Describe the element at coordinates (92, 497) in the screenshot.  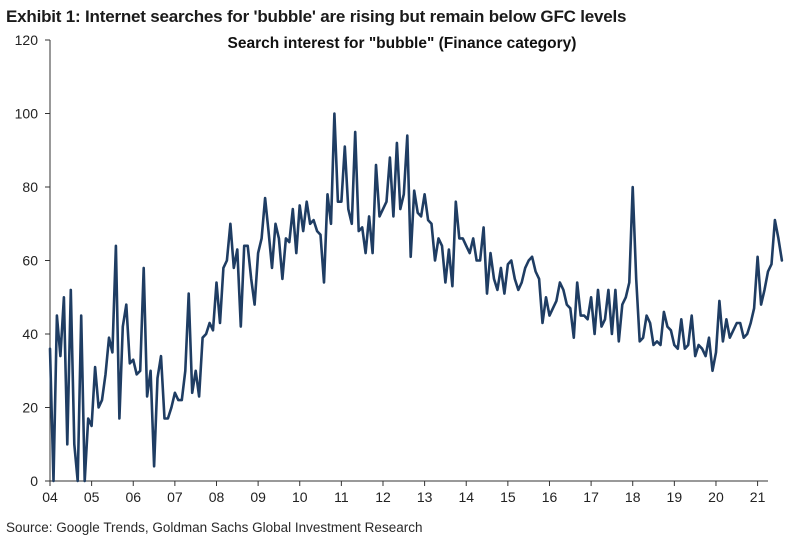
I see `x-tick-label: 05` at that location.